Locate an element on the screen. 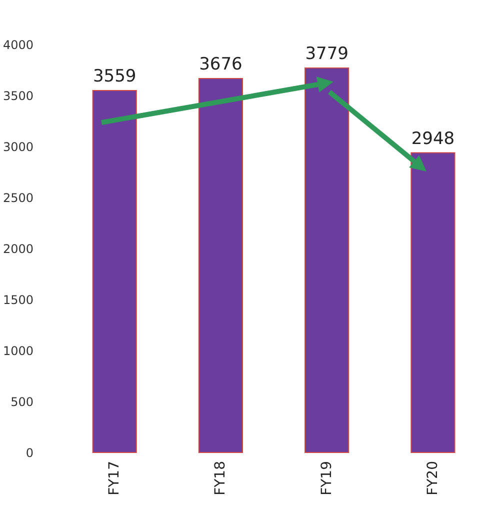 The height and width of the screenshot is (515, 498). y-tick-label: 2000 is located at coordinates (18, 249).